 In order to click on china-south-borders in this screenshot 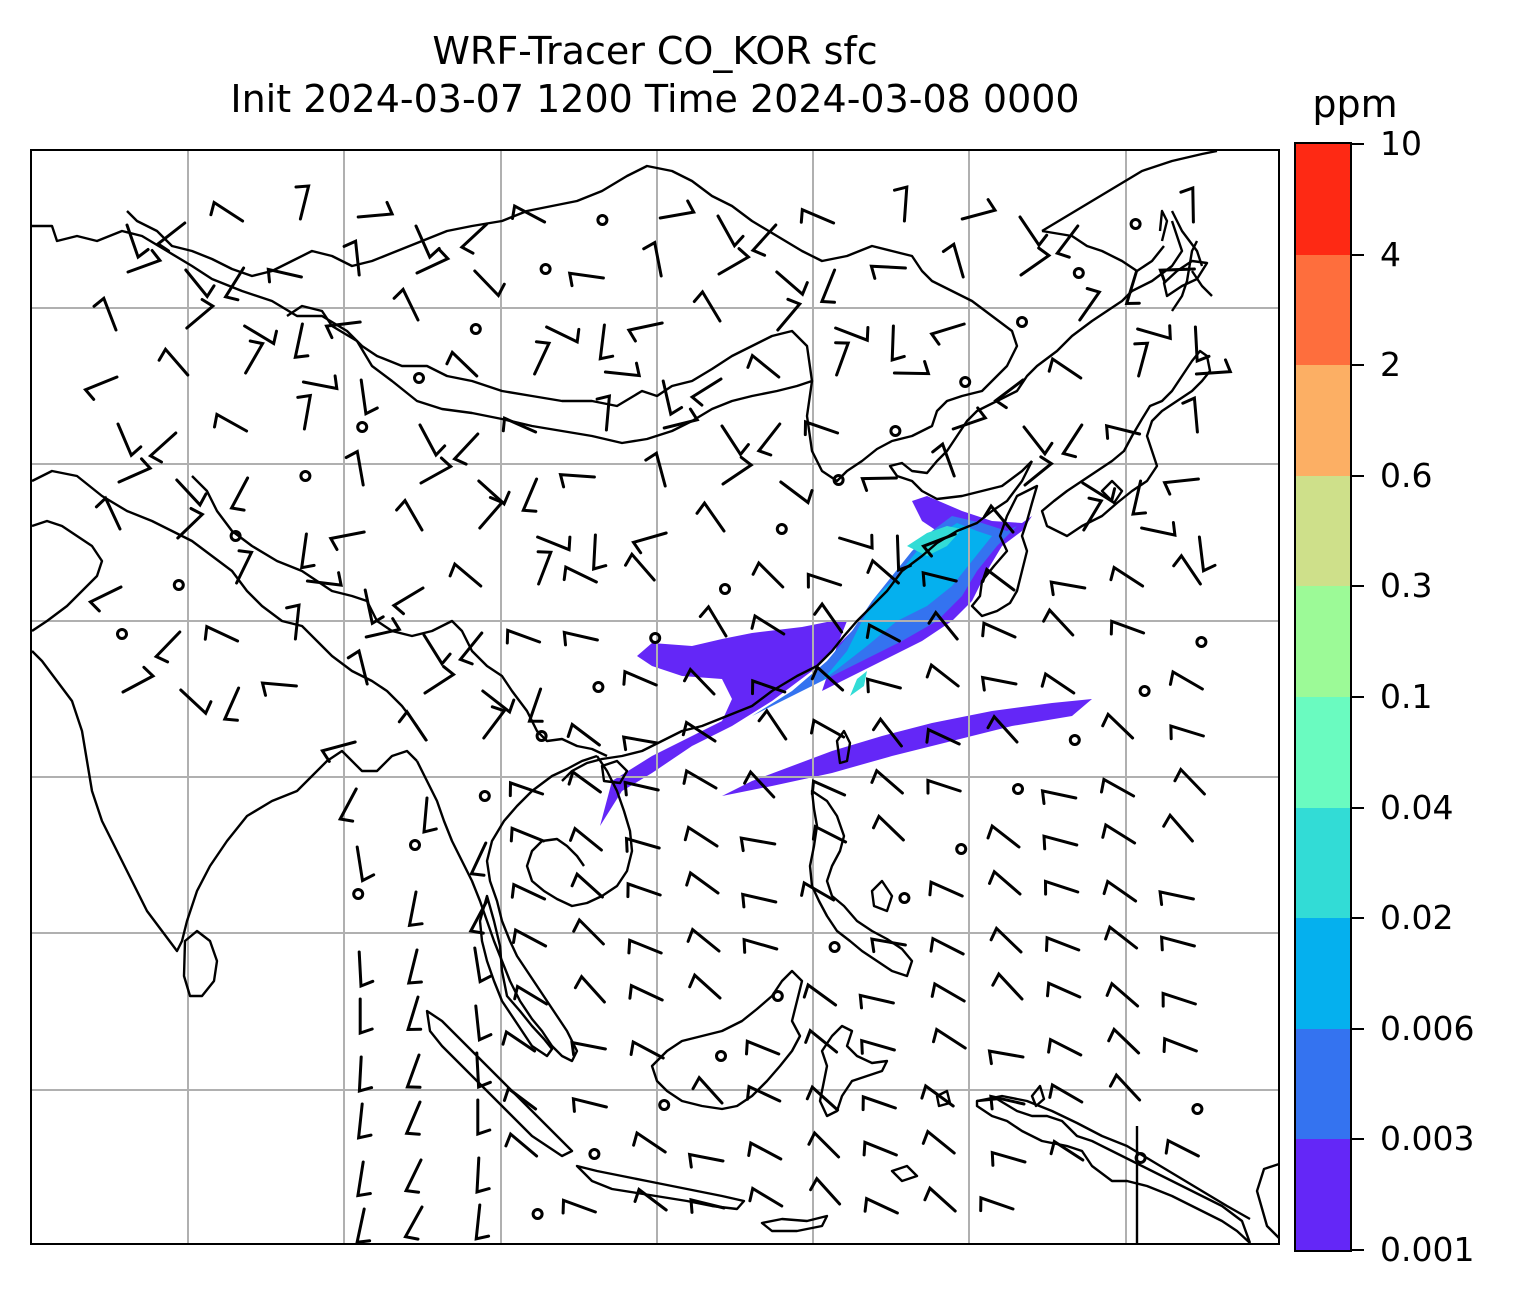, I will do `click(399, 616)`.